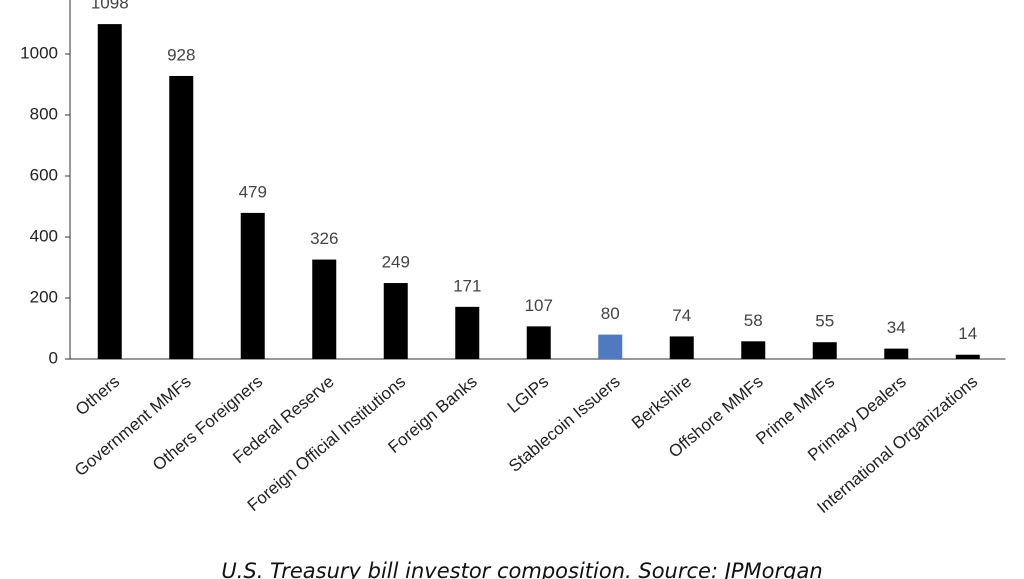 The width and height of the screenshot is (1024, 579). I want to click on x-tick-label: LGIPs, so click(528, 394).